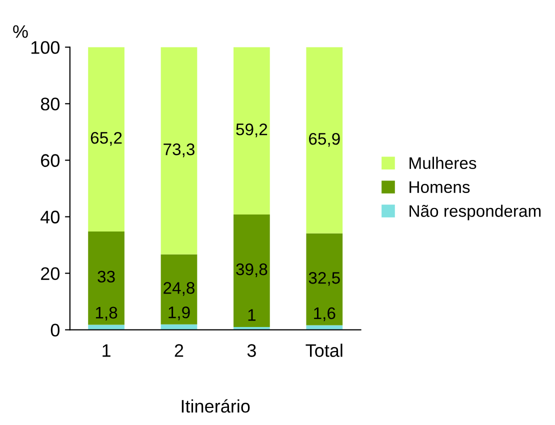  What do you see at coordinates (20, 31) in the screenshot?
I see `y-axis-title: %` at bounding box center [20, 31].